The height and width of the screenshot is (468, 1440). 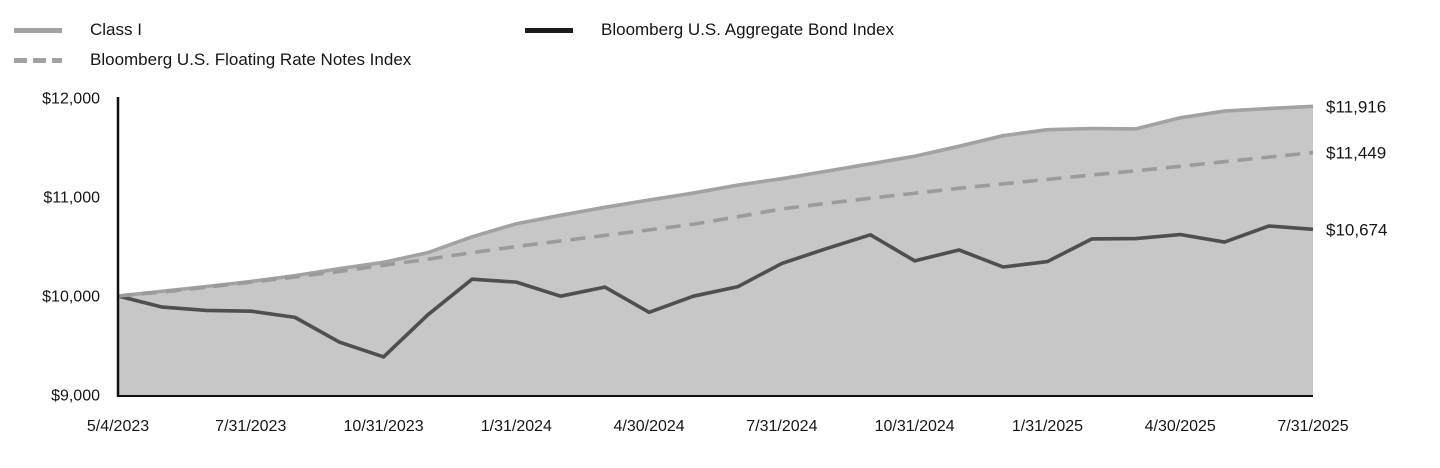 What do you see at coordinates (1047, 426) in the screenshot?
I see `x-axis-tick-label: 1/31/2025` at bounding box center [1047, 426].